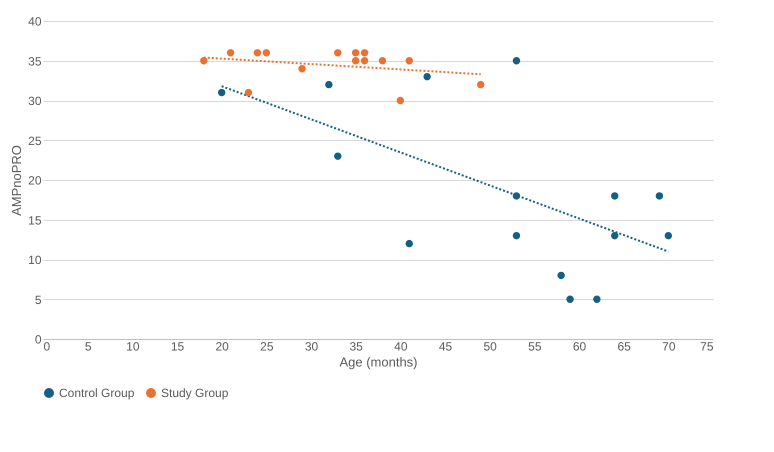  I want to click on x-axis-title: Age (months), so click(378, 362).